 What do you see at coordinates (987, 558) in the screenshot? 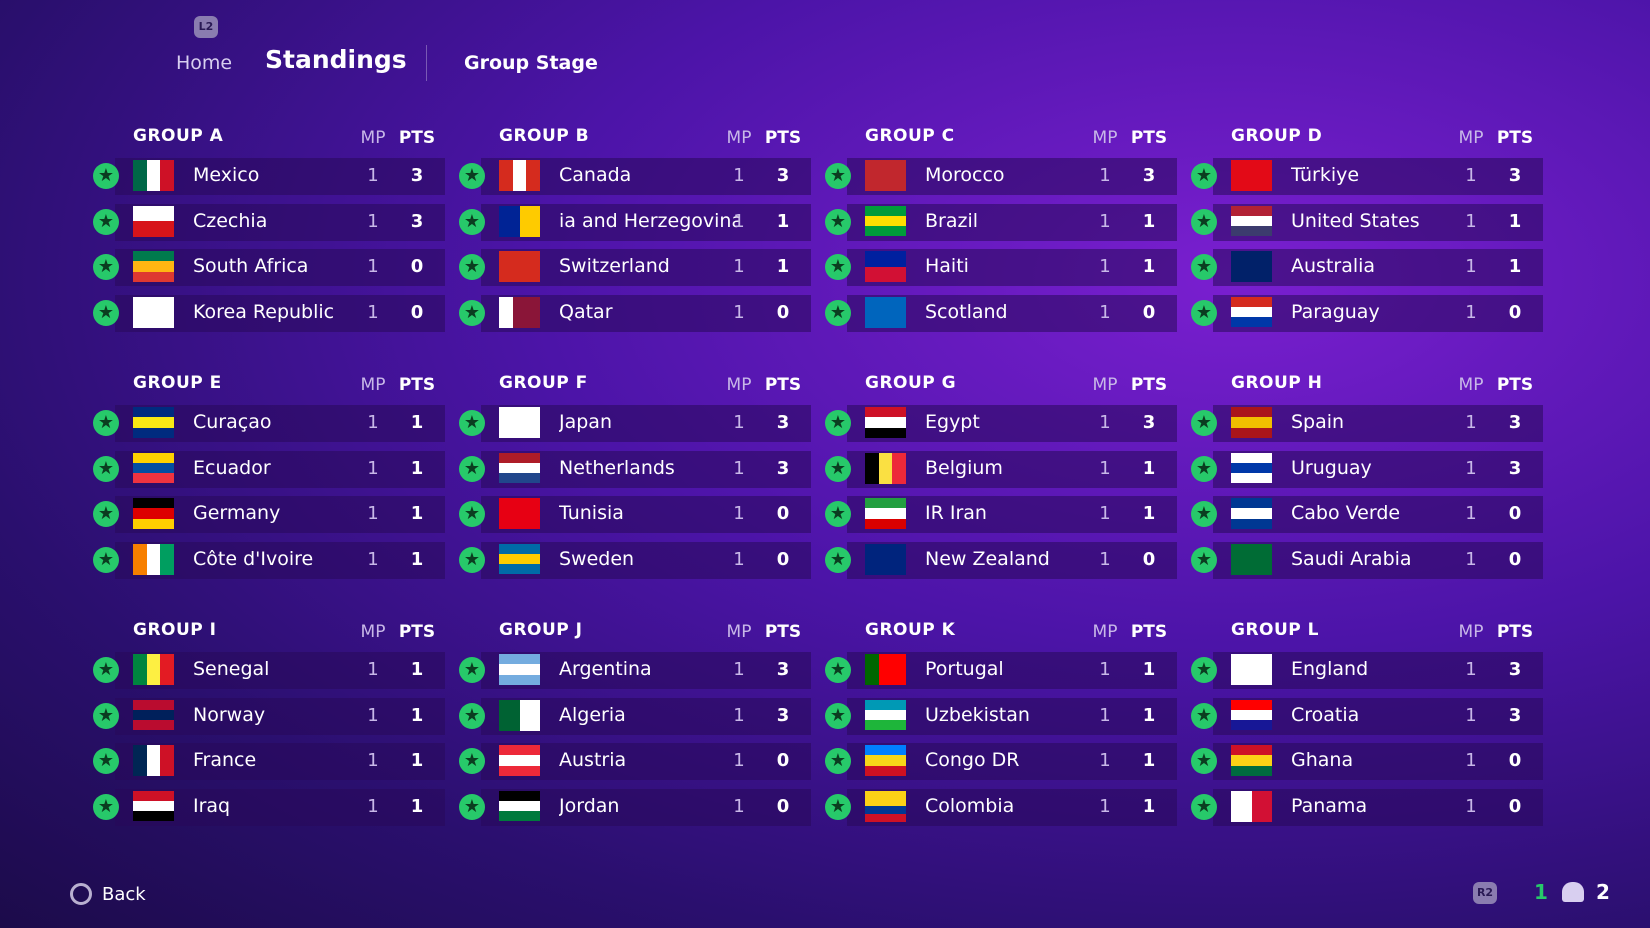
I see `team-name: New Zealand` at bounding box center [987, 558].